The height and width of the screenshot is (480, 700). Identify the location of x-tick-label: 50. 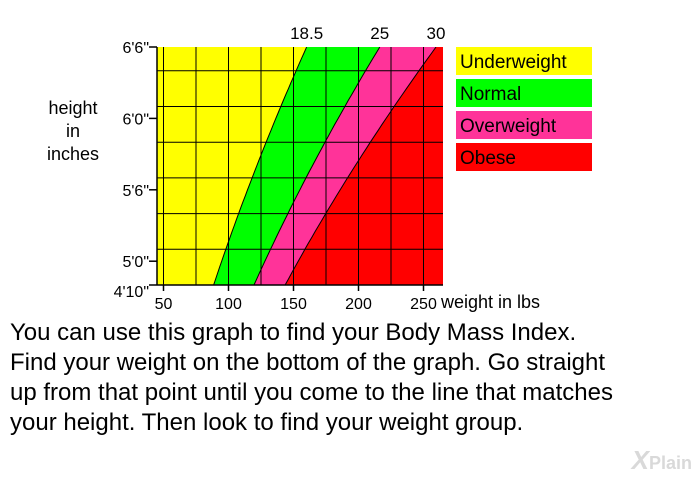
(164, 304).